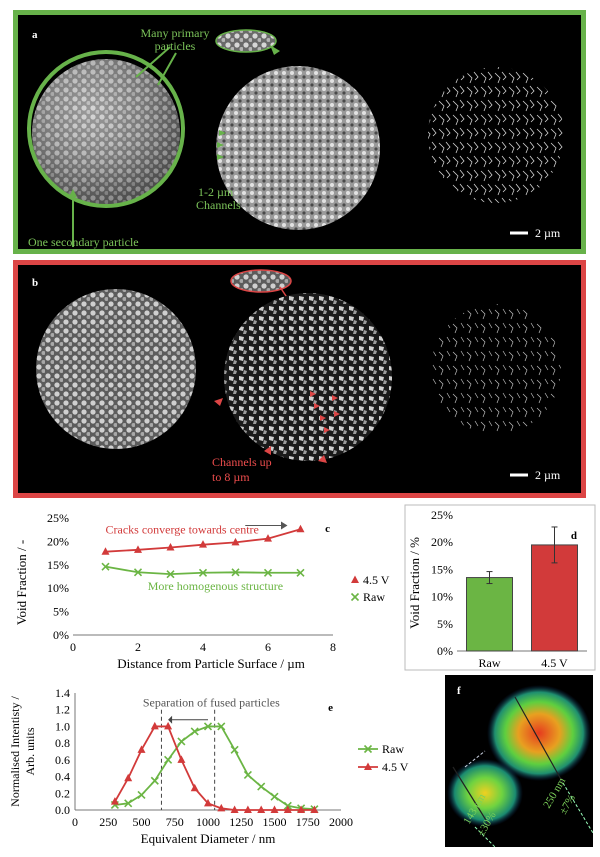 This screenshot has height=857, width=600. Describe the element at coordinates (214, 768) in the screenshot. I see `chart-e-series-line` at that location.